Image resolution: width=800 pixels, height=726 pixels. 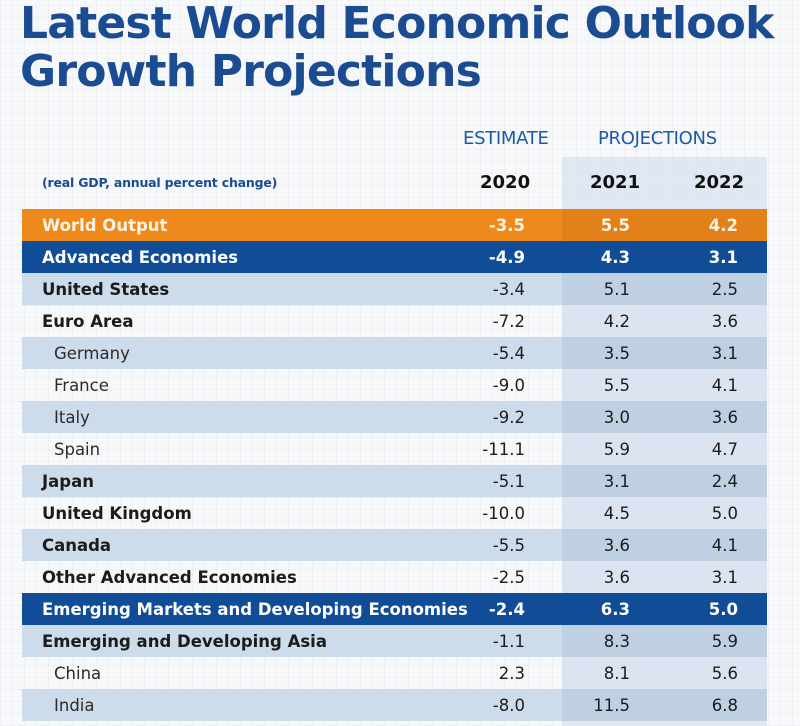 What do you see at coordinates (724, 705) in the screenshot?
I see `value-2022: 6.8` at bounding box center [724, 705].